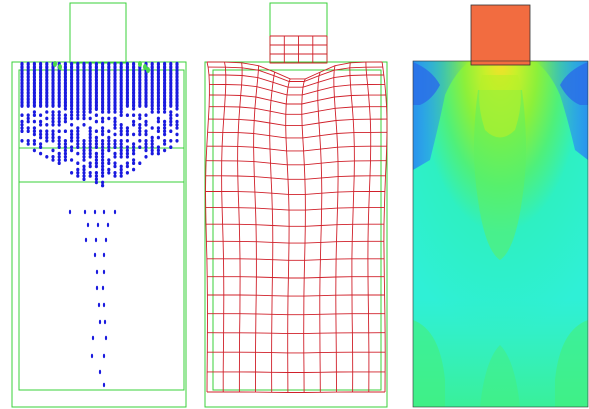 The height and width of the screenshot is (409, 589). Describe the element at coordinates (98, 33) in the screenshot. I see `punch-outline` at that location.